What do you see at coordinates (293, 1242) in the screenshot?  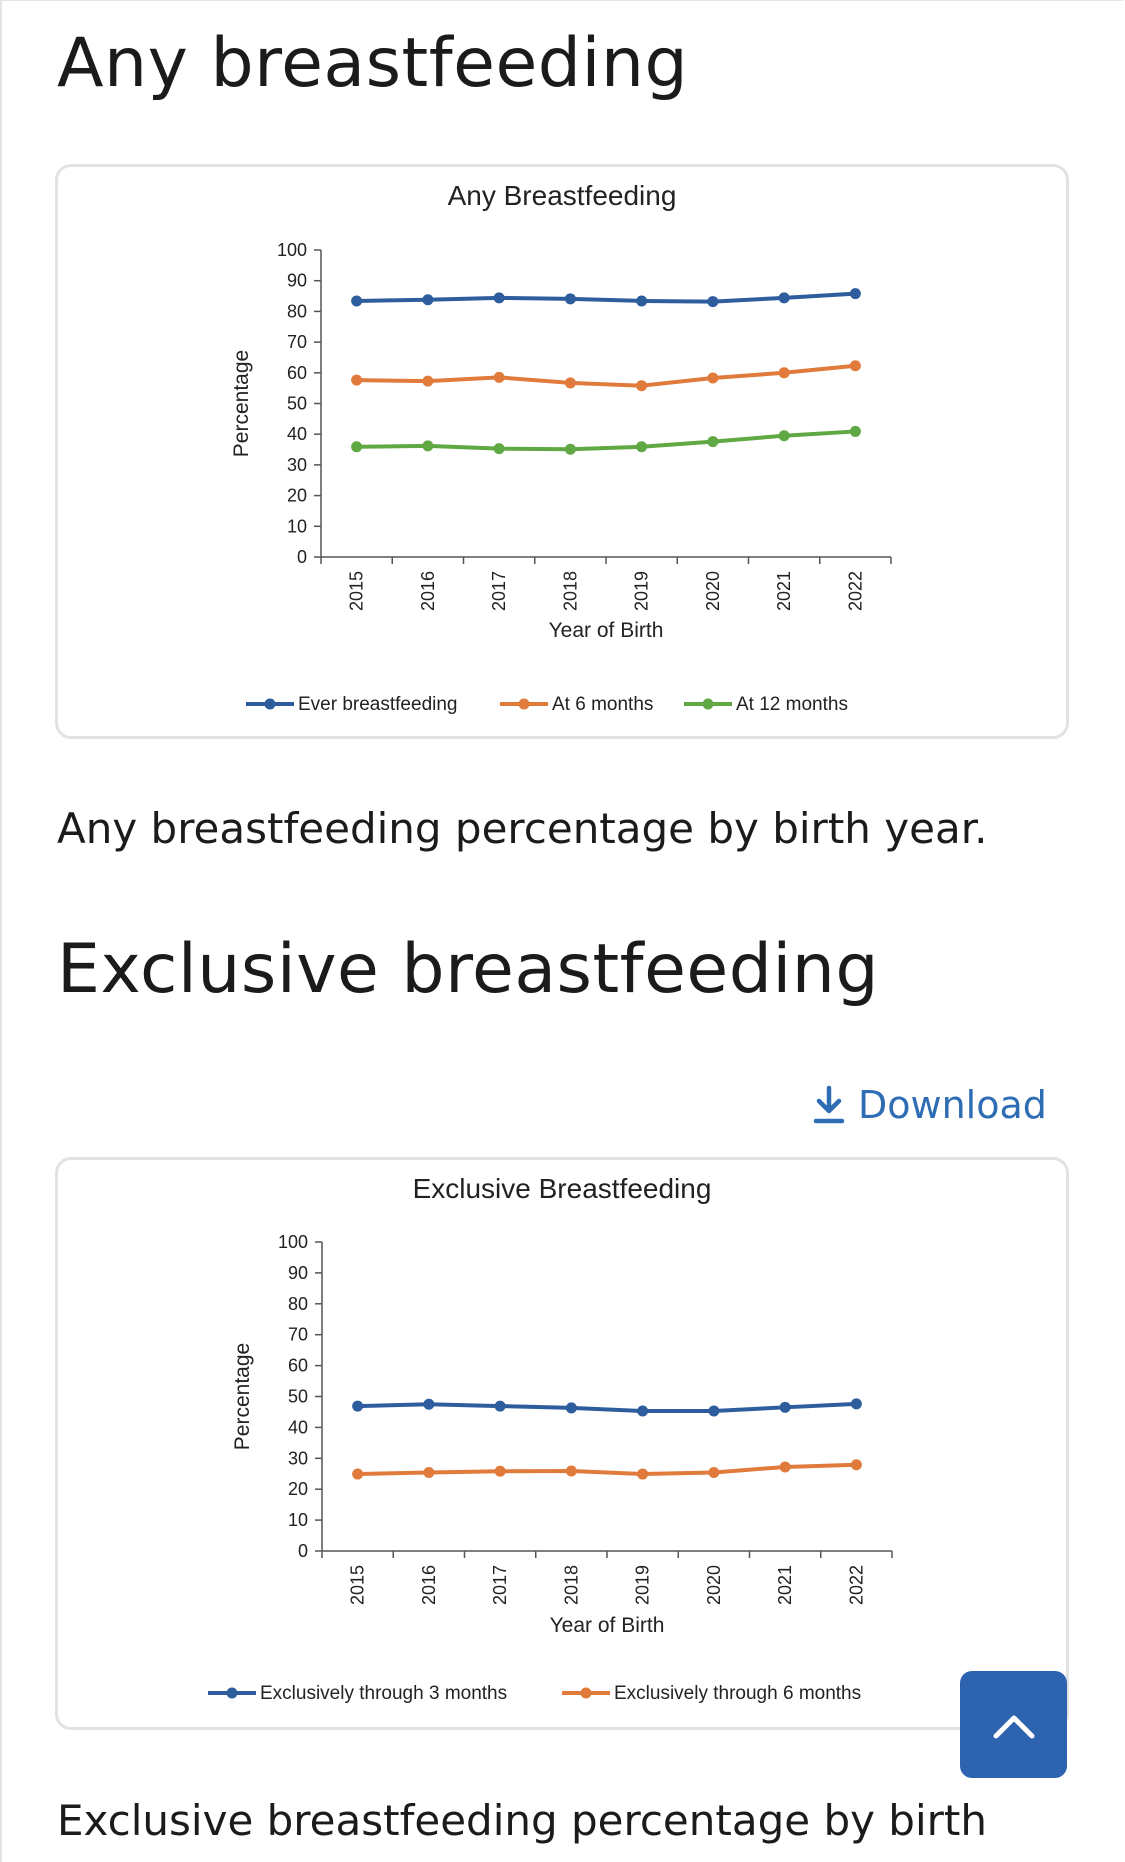 I see `chart2-y-tick-label: 100` at bounding box center [293, 1242].